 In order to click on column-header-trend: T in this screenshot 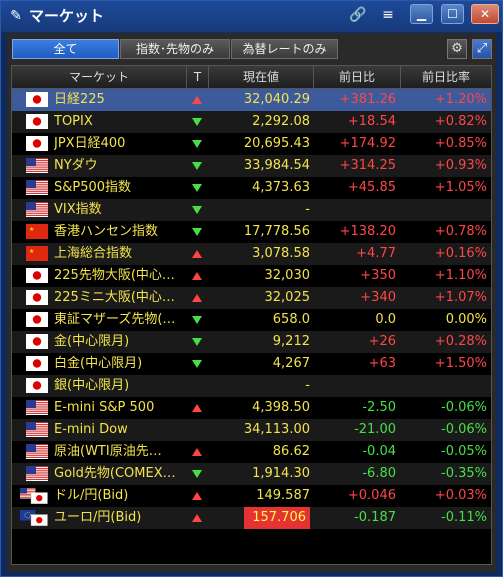, I will do `click(198, 77)`.